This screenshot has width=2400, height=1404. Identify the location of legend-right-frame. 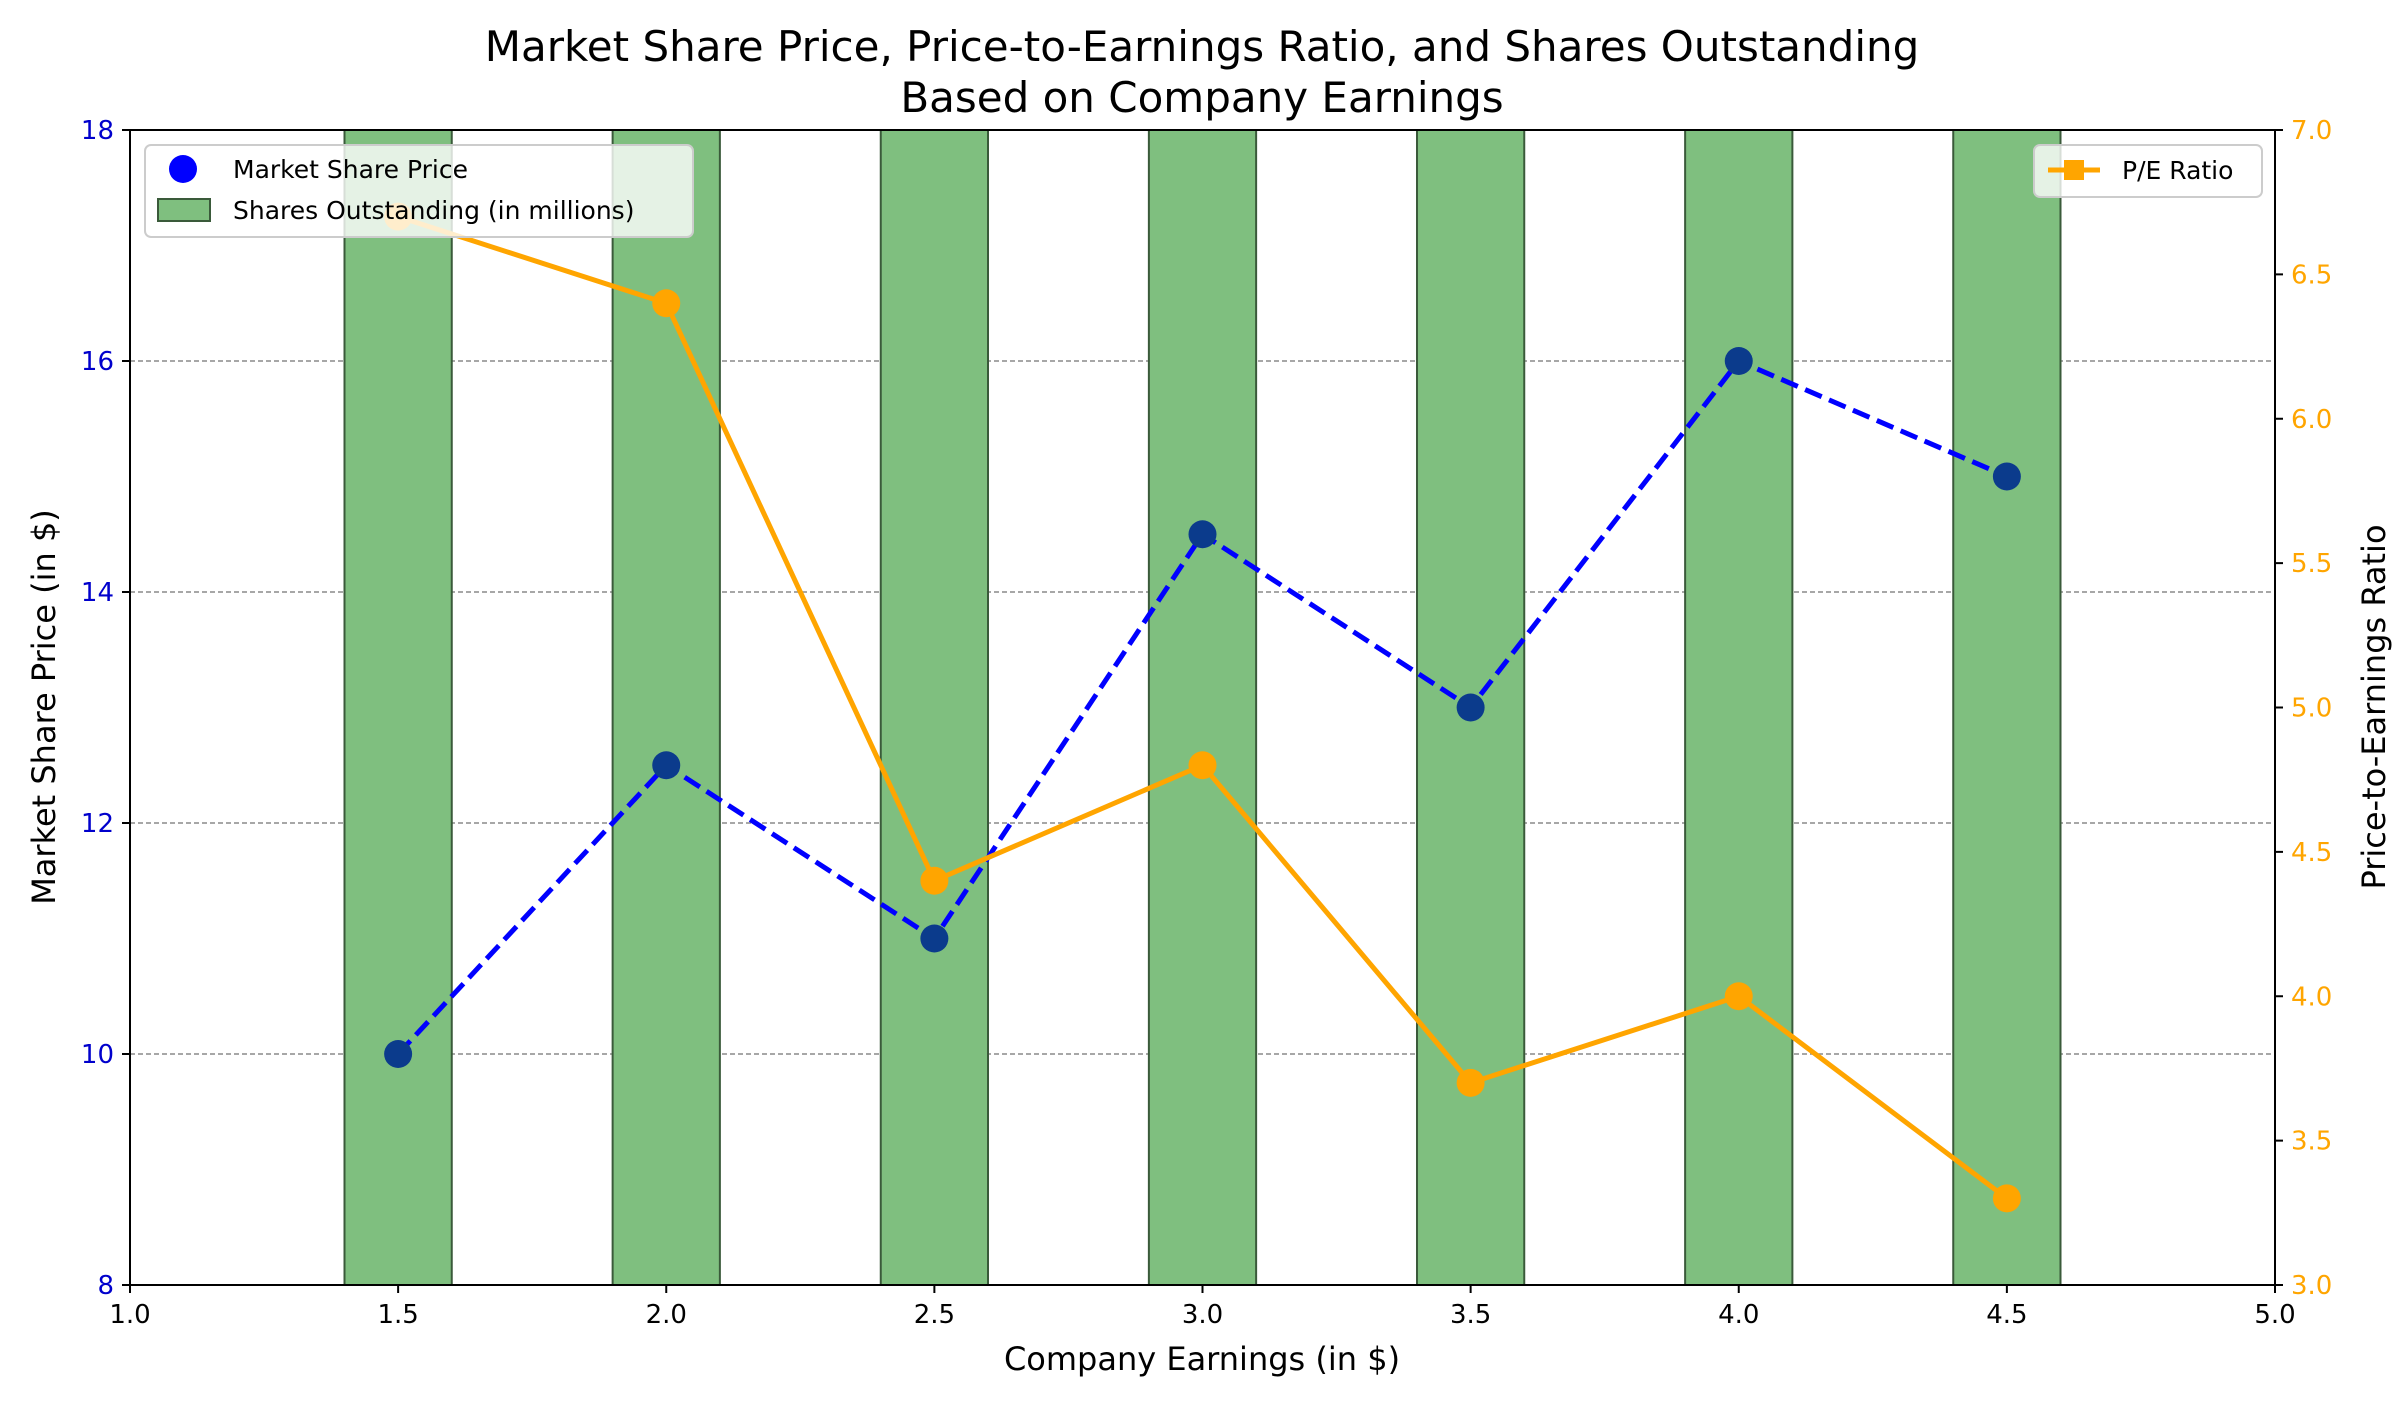
(2148, 171).